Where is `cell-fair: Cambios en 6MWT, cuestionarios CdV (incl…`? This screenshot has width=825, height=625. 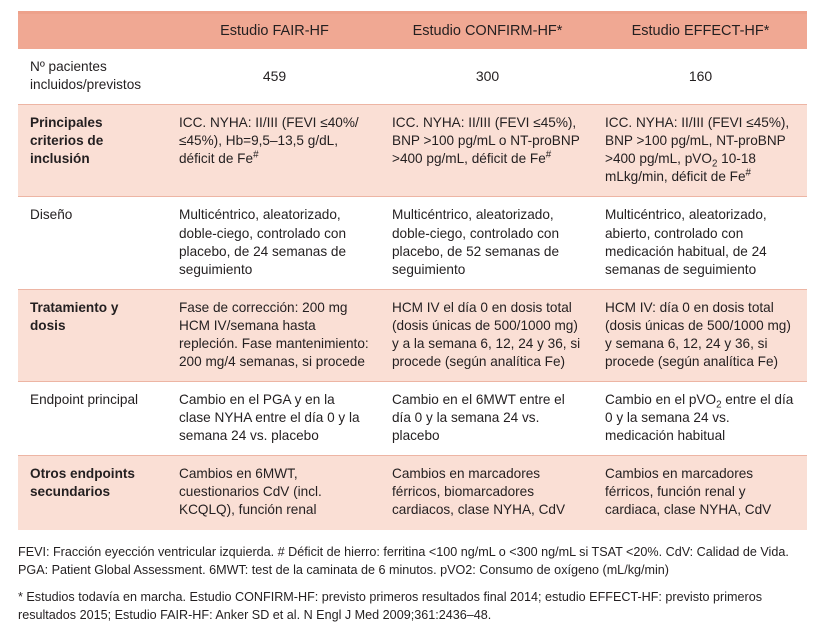
cell-fair: Cambios en 6MWT, cuestionarios CdV (incl… is located at coordinates (274, 493).